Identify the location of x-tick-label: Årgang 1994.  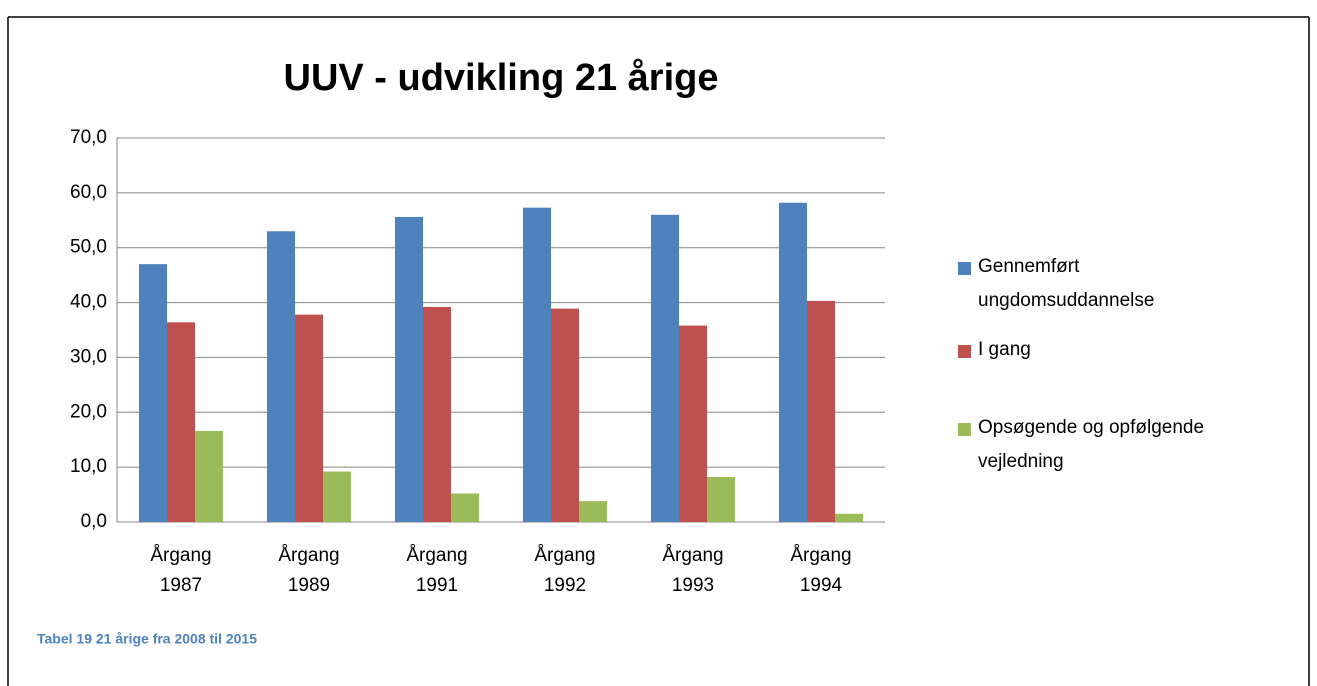
(820, 570).